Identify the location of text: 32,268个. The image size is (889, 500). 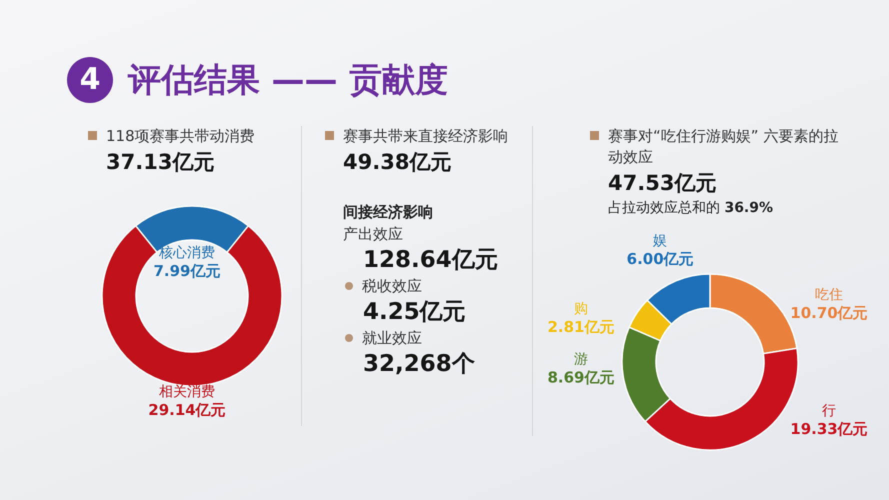
(419, 364).